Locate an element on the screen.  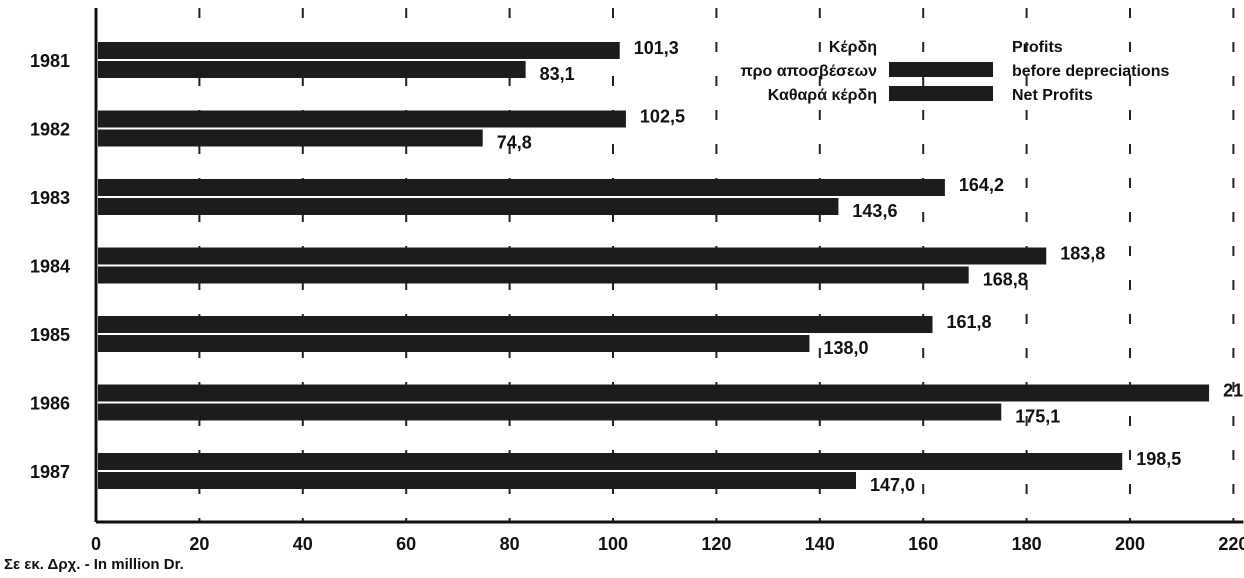
x-tick-label: 160 is located at coordinates (923, 544).